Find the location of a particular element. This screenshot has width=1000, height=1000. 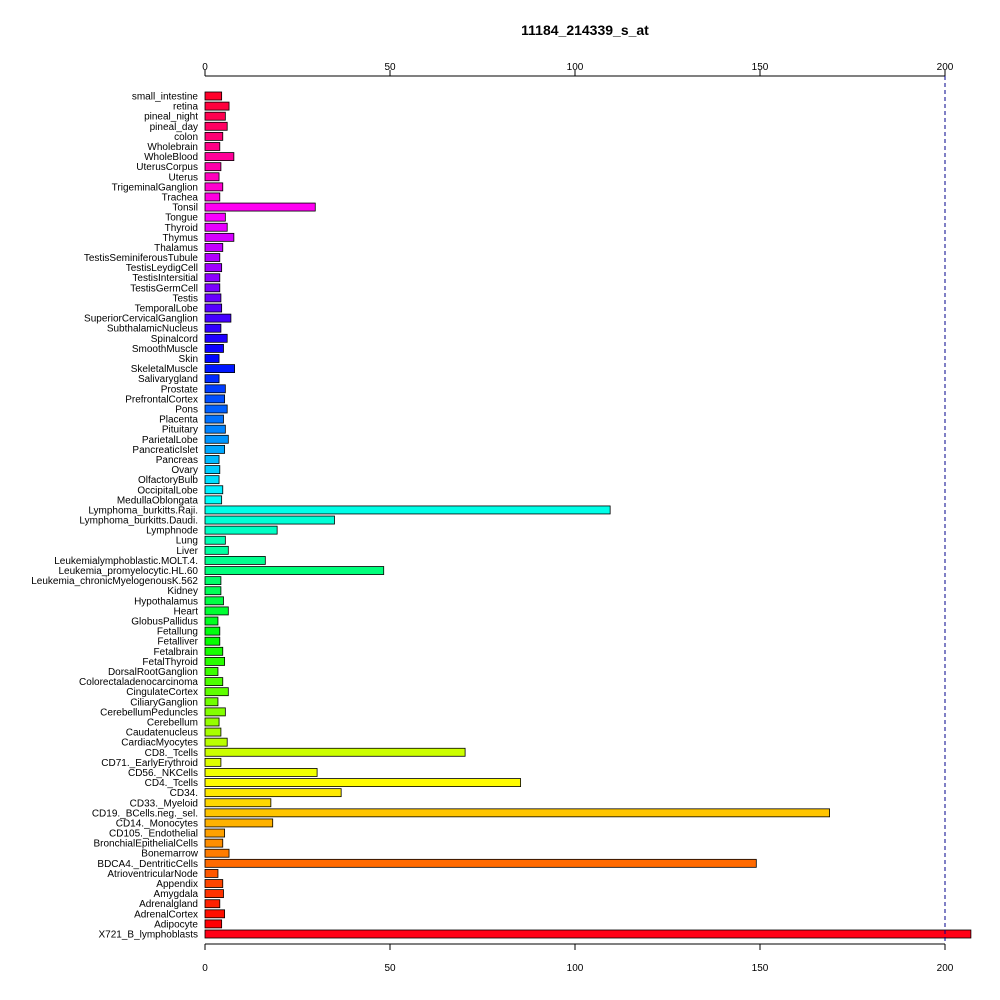

category-label: CardiacMyocytes is located at coordinates (159, 743).